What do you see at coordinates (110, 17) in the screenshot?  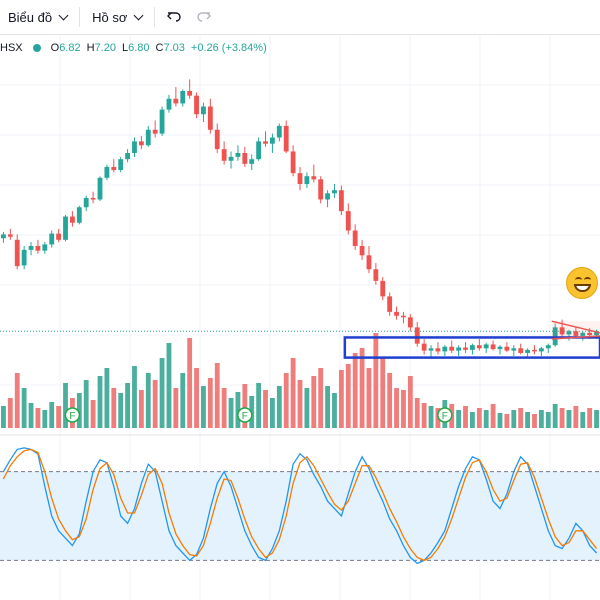 I see `profile-menu-label: Hồ sơ` at bounding box center [110, 17].